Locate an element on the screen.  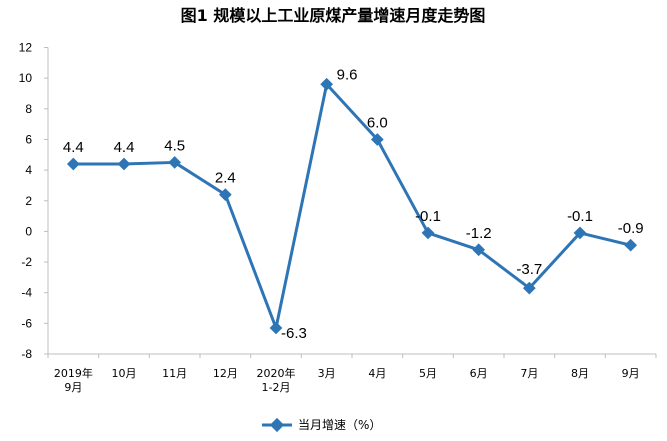
chart-legend: 当月增速（%） is located at coordinates (321, 425).